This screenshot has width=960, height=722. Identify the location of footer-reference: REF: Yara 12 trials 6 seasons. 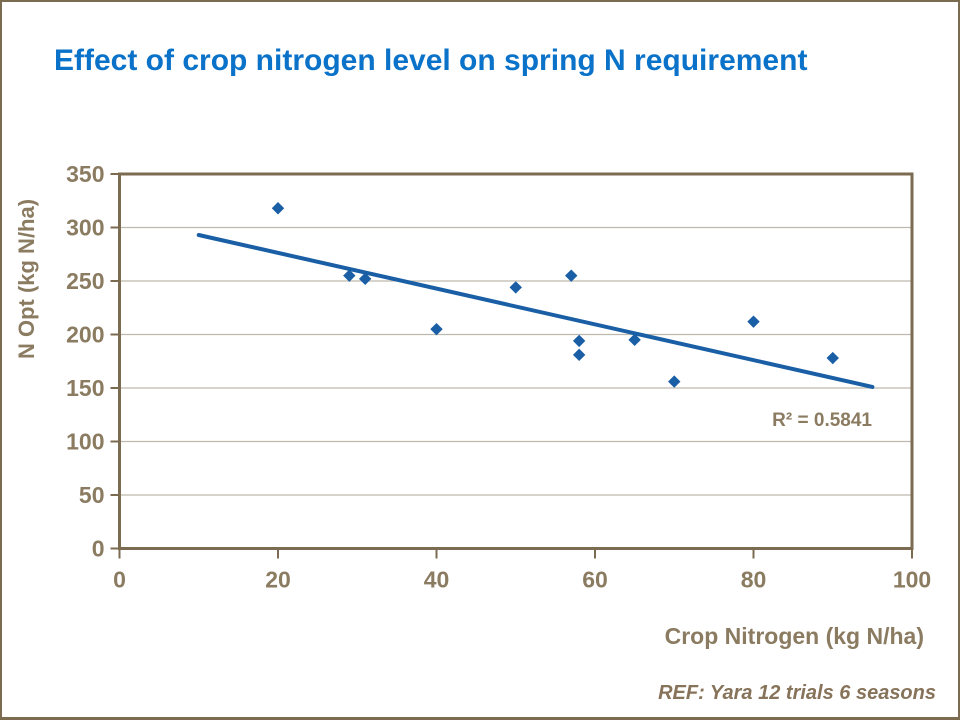
(797, 693).